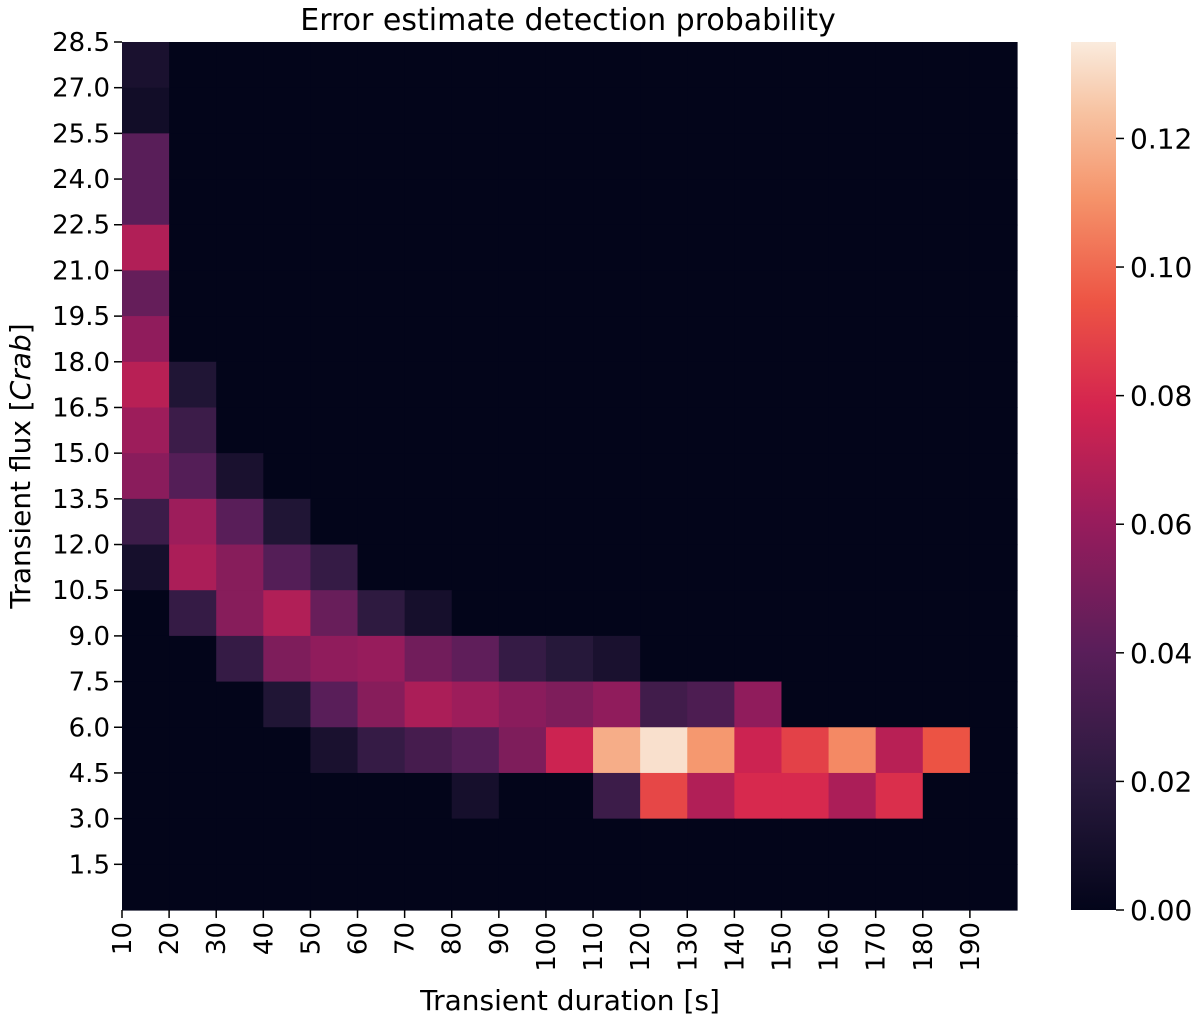 The height and width of the screenshot is (1023, 1200). I want to click on x-tick-label: 60, so click(359, 938).